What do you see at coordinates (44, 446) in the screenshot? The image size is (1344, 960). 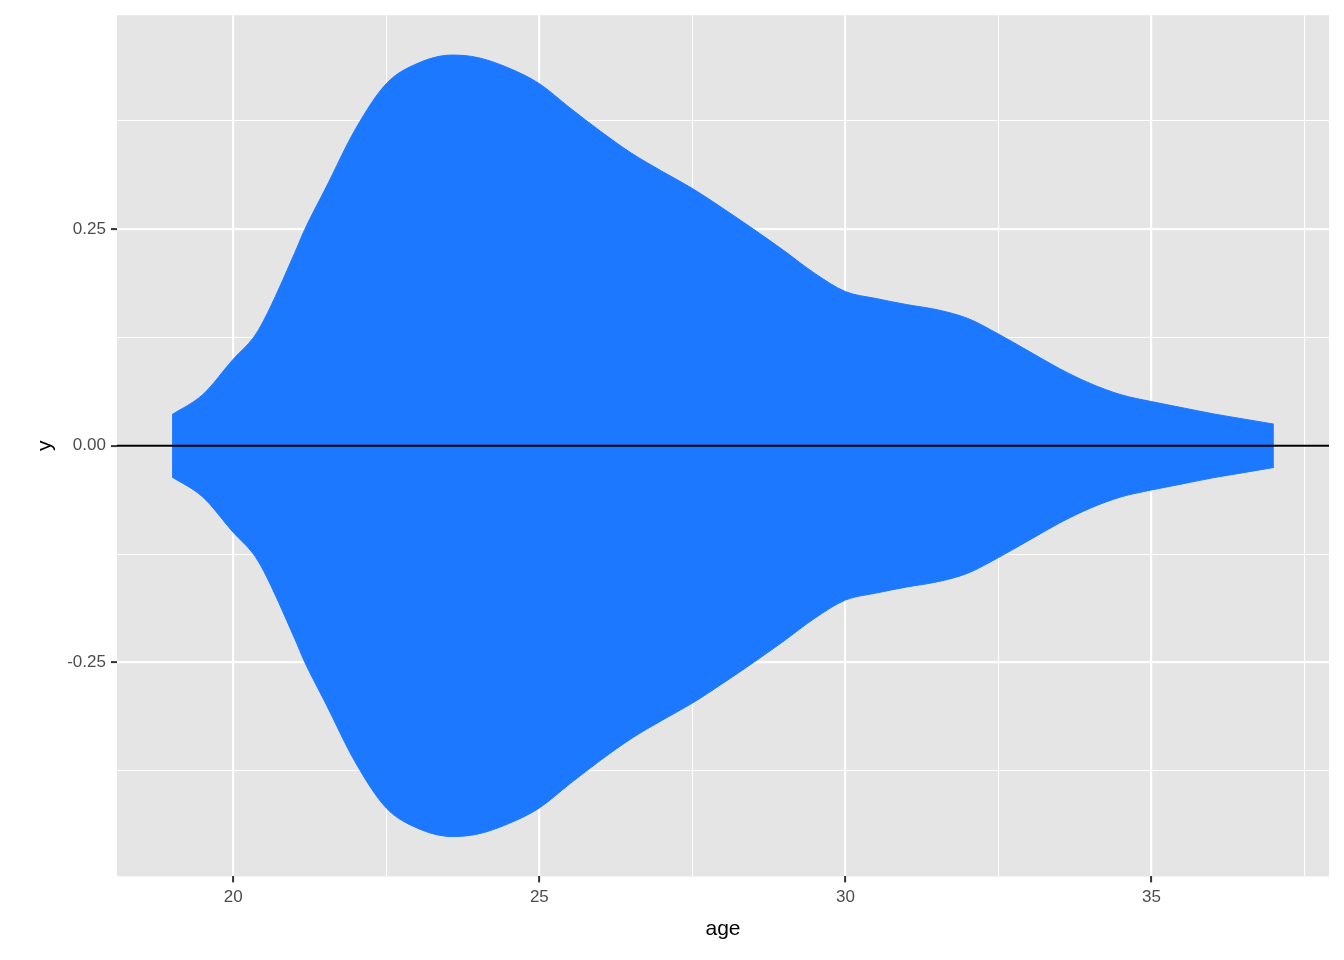 I see `y-axis-title: y` at bounding box center [44, 446].